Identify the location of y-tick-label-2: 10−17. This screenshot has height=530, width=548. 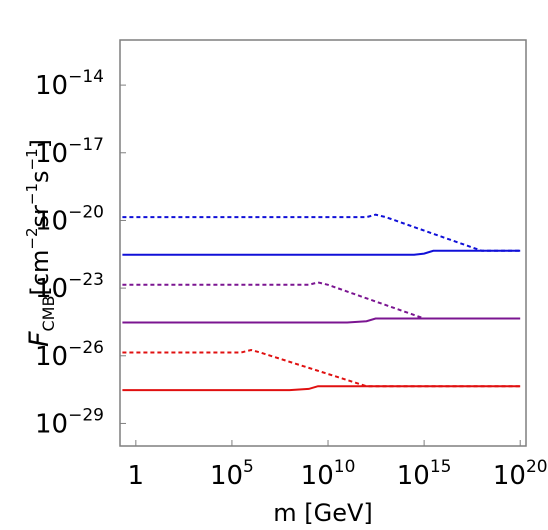
(69, 152).